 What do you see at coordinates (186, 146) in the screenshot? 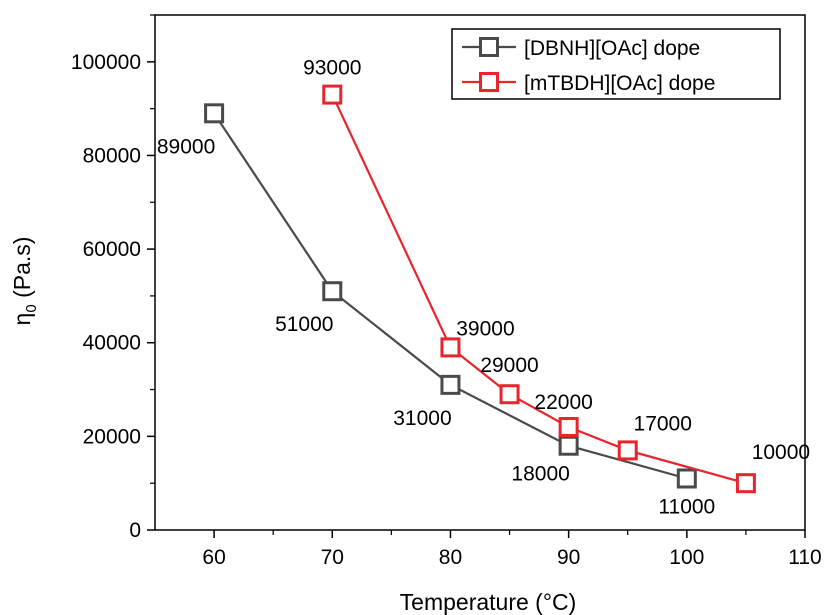
I see `data-label: 89000` at bounding box center [186, 146].